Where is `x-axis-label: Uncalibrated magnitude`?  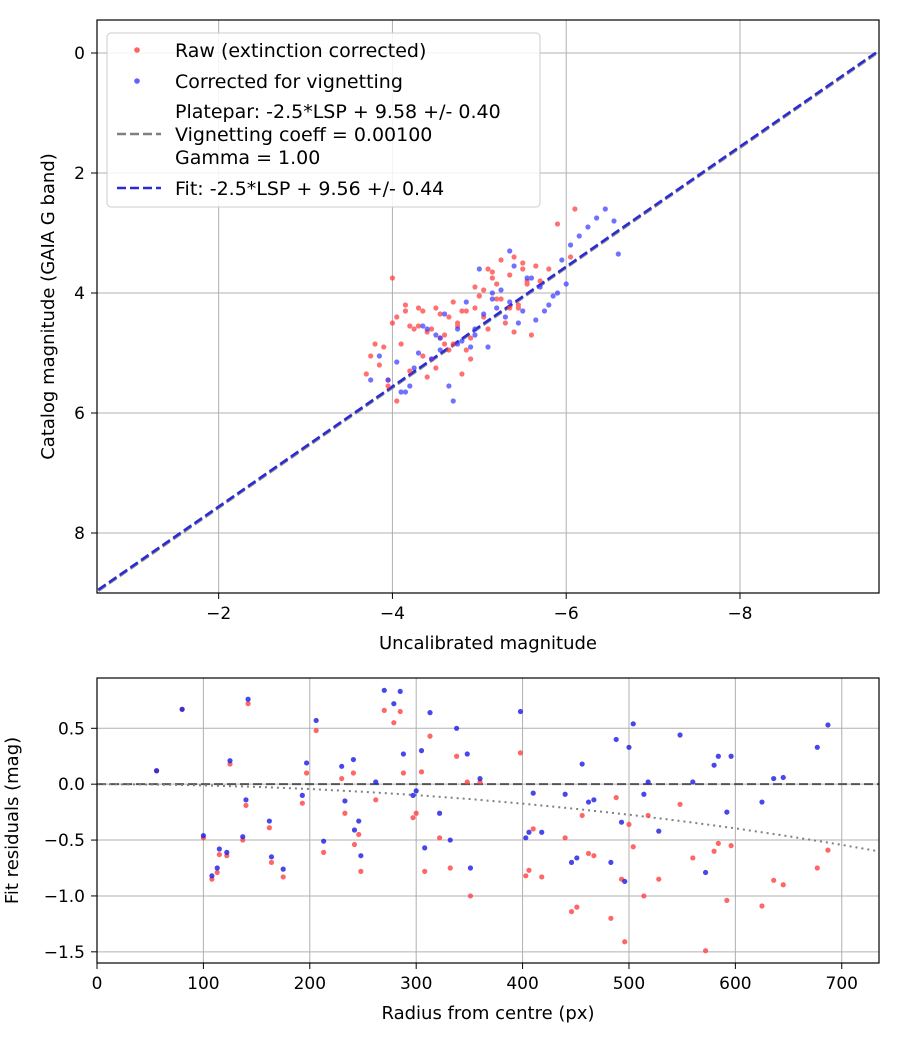 x-axis-label: Uncalibrated magnitude is located at coordinates (488, 643).